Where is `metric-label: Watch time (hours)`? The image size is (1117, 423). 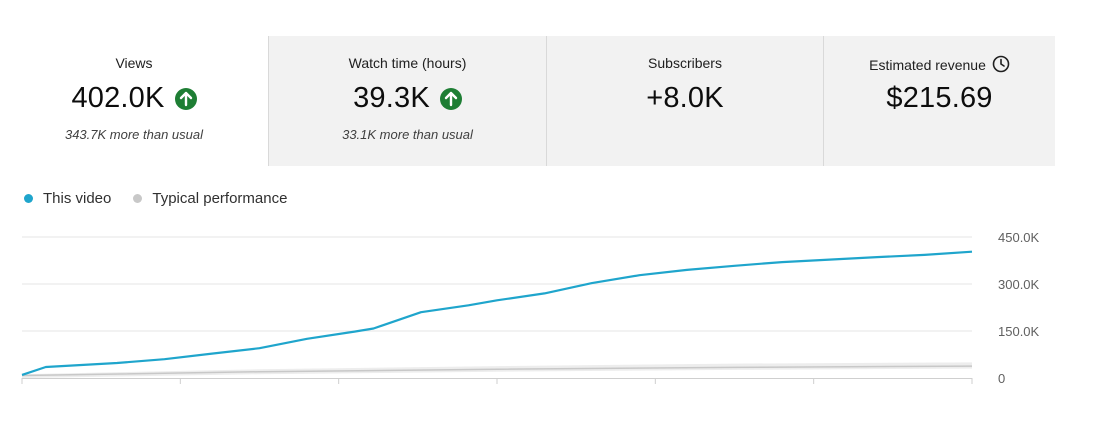 metric-label: Watch time (hours) is located at coordinates (407, 63).